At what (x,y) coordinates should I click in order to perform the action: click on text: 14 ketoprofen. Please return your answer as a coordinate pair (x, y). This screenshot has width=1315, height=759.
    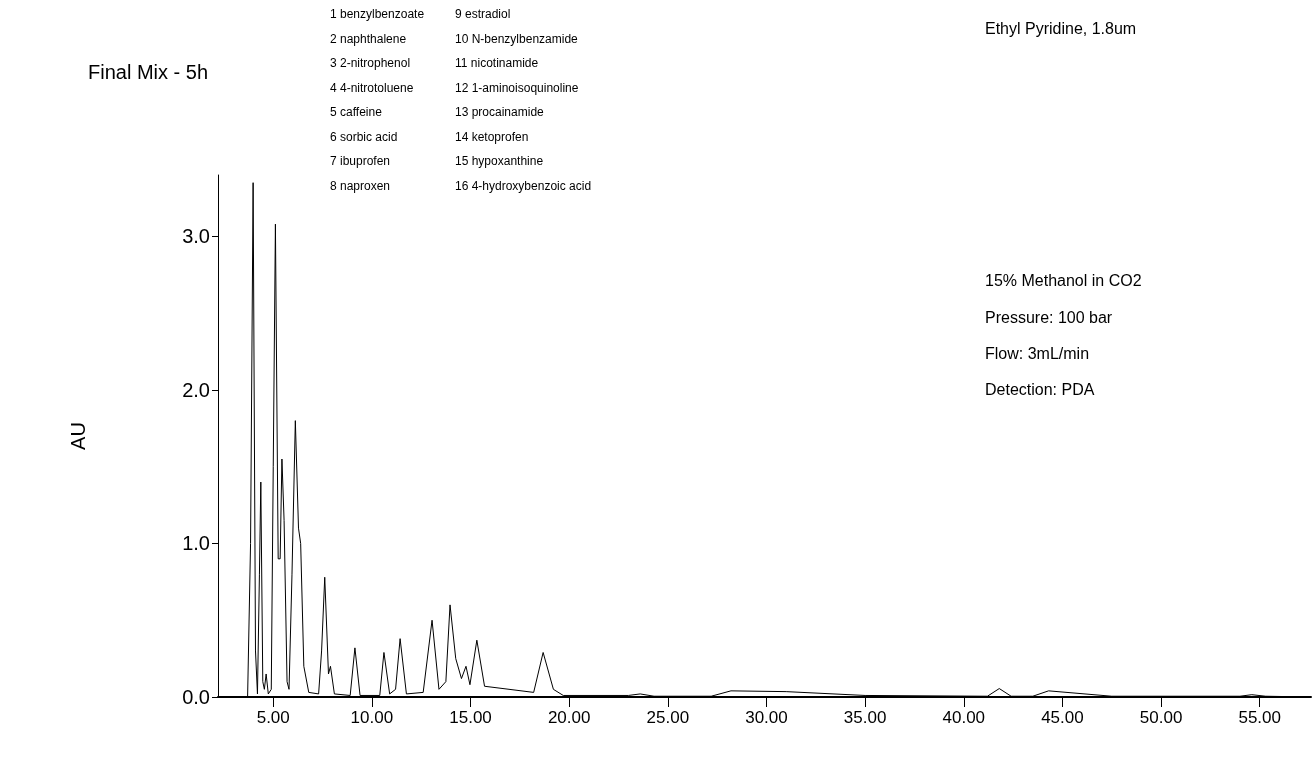
    Looking at the image, I should click on (492, 136).